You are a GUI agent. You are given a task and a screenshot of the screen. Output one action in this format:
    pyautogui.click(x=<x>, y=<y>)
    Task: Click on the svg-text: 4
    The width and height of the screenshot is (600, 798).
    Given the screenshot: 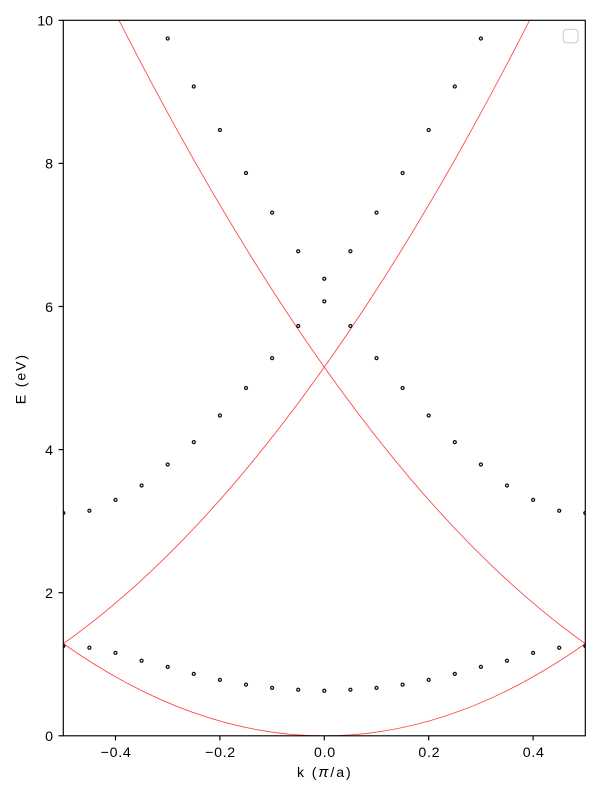 What is the action you would take?
    pyautogui.click(x=49, y=451)
    